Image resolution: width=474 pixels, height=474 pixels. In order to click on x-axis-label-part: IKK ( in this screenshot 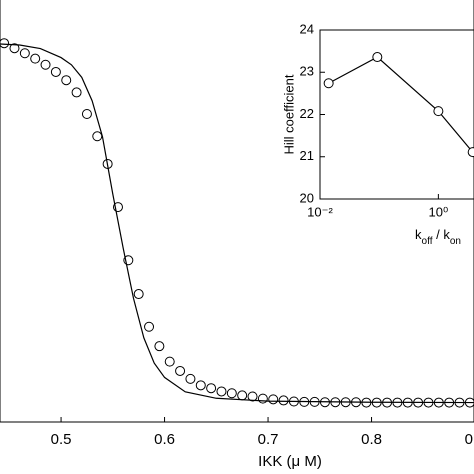, I will do `click(274, 461)`.